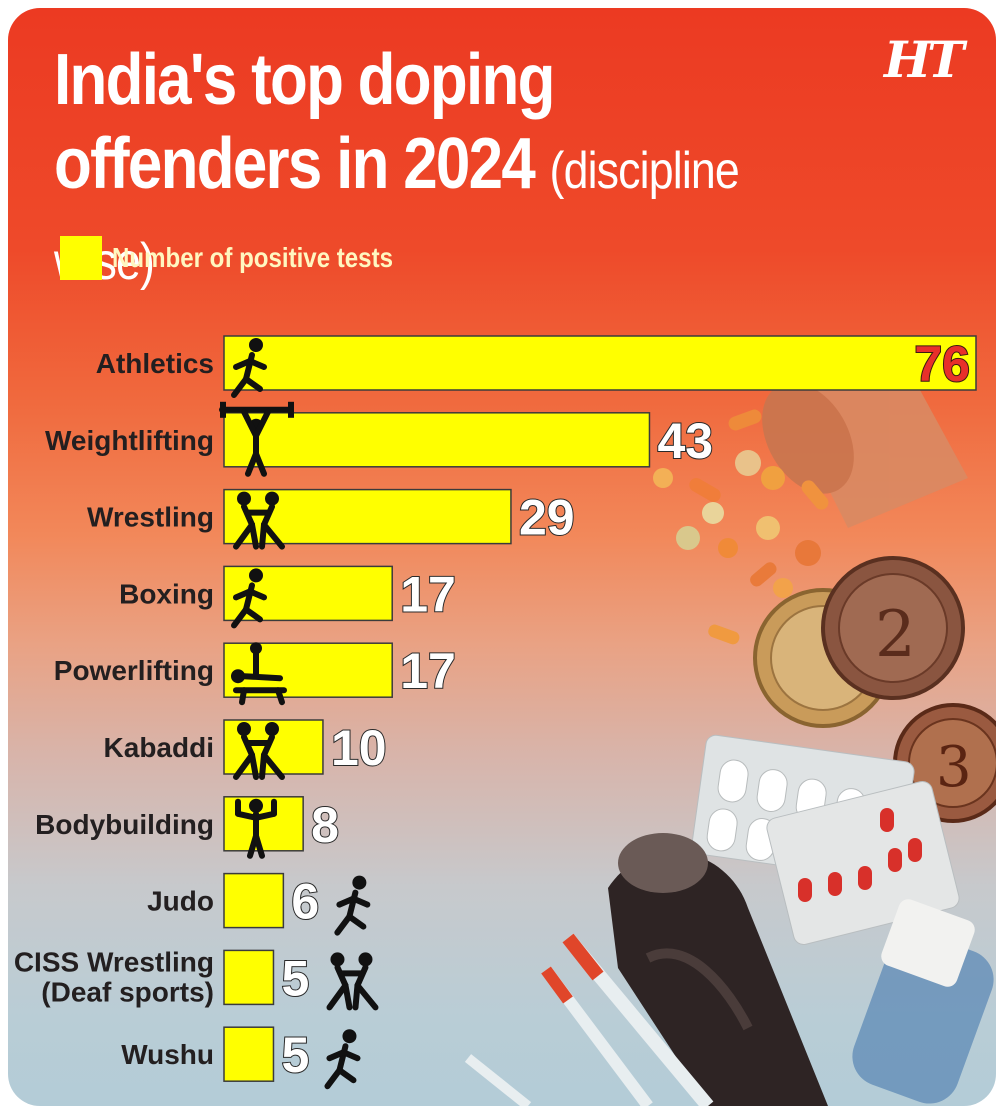 Image resolution: width=1000 pixels, height=1113 pixels. I want to click on value-label: 76, so click(942, 364).